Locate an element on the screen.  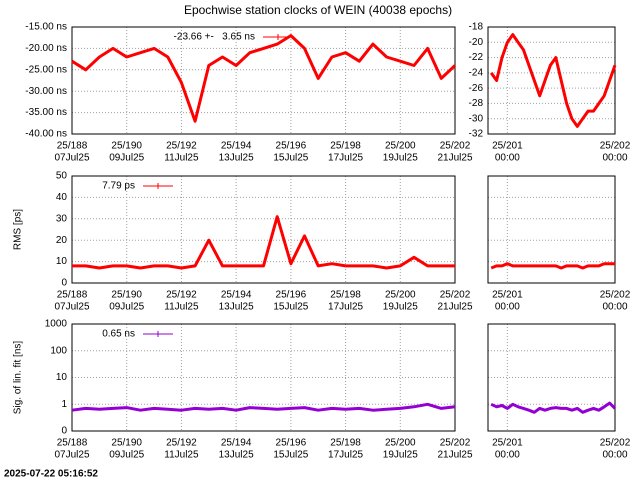
y-tick-label: -28 is located at coordinates (476, 103).